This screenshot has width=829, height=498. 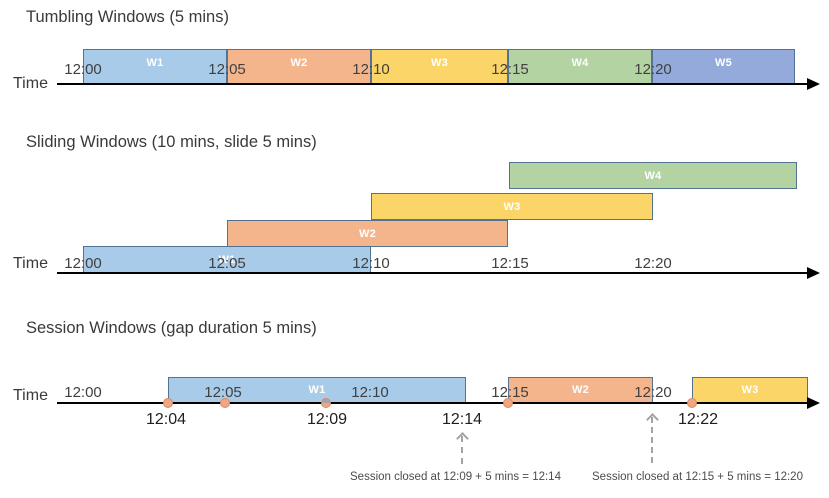 I want to click on window-w2-sliding: W2, so click(x=367, y=233).